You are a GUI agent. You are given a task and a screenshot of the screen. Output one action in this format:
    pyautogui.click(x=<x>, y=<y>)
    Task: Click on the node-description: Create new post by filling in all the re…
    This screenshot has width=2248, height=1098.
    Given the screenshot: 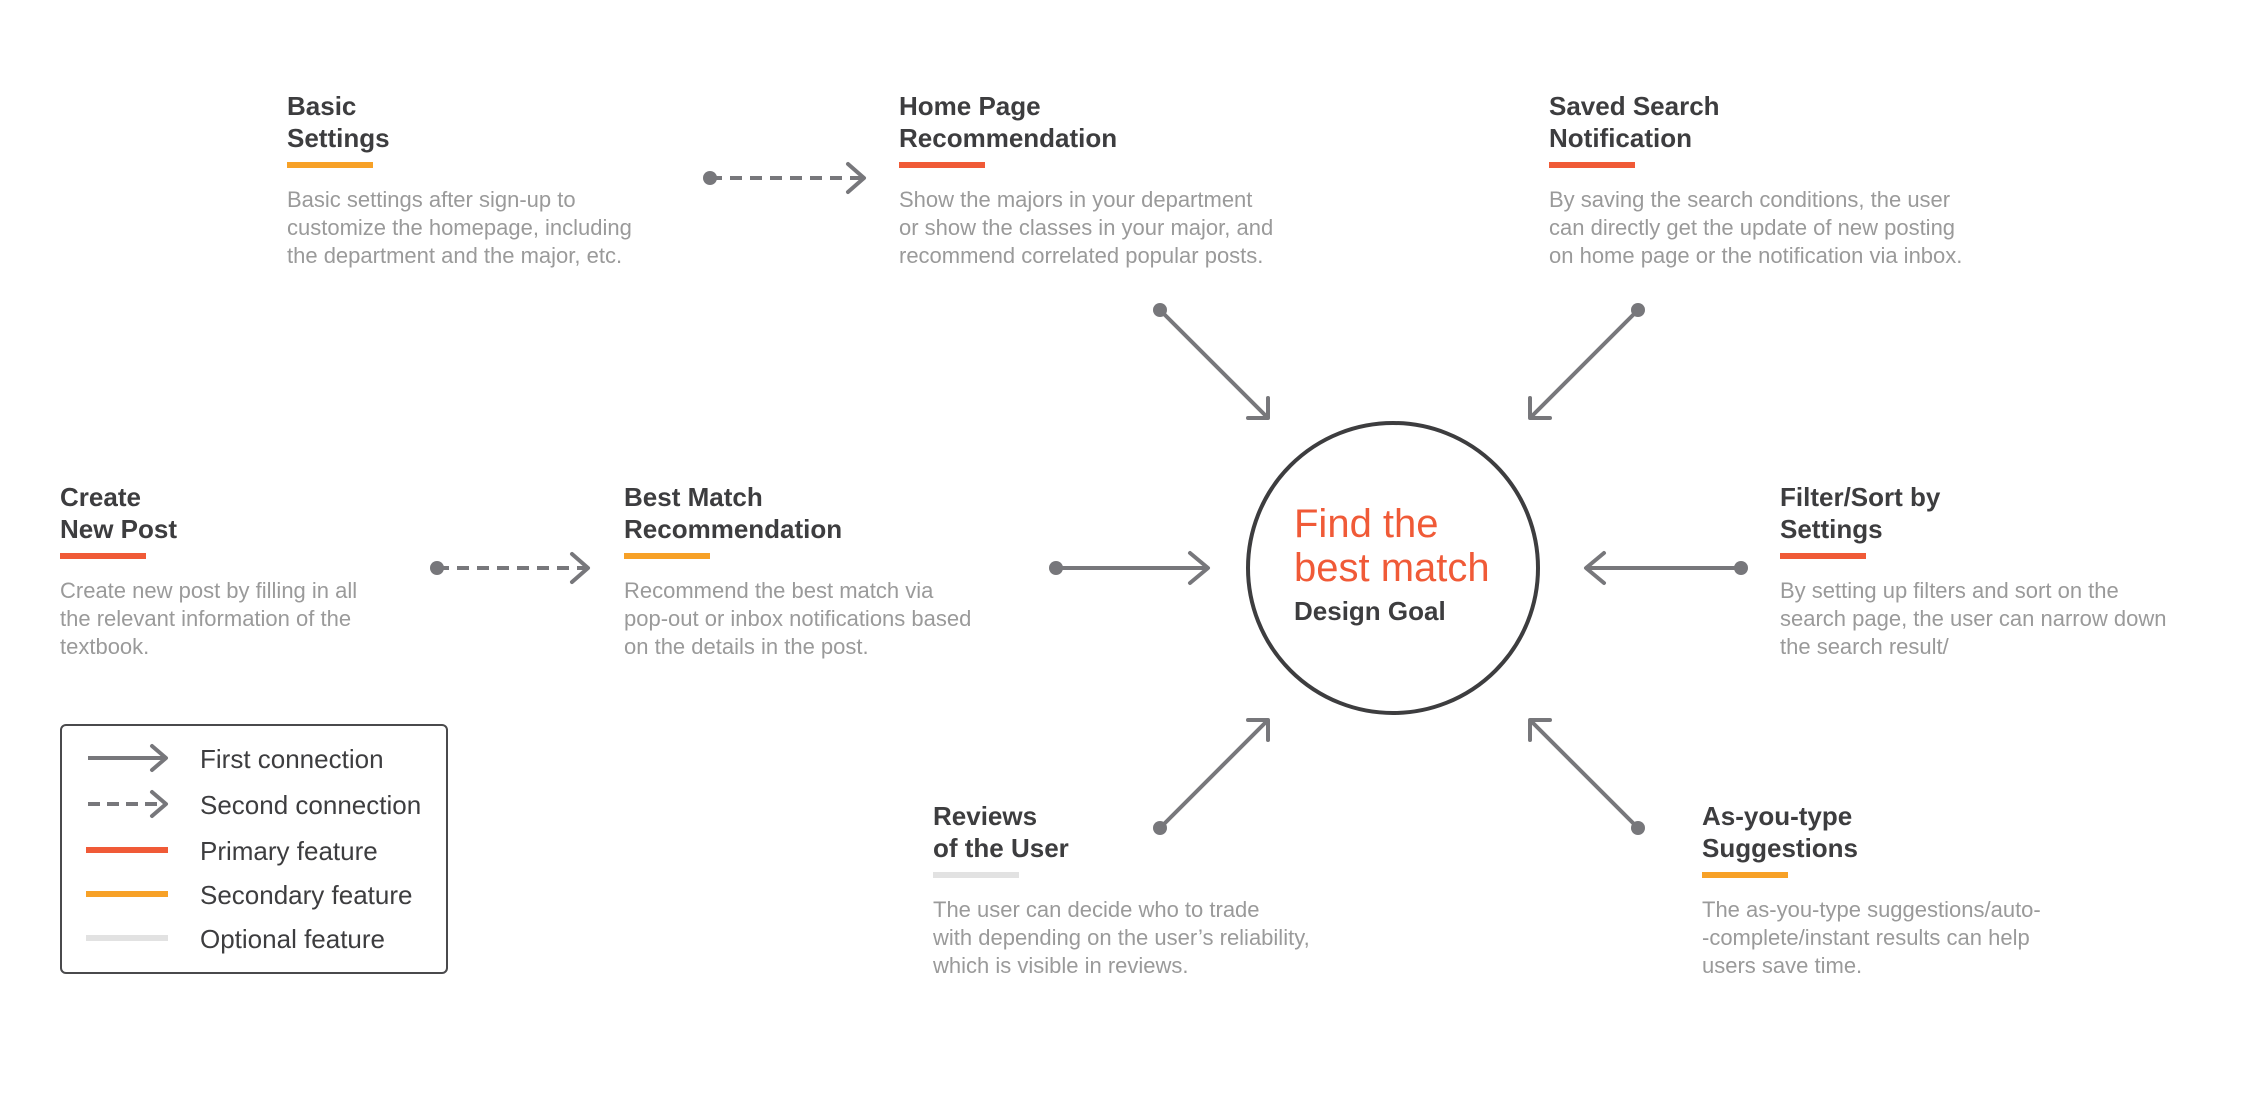 What is the action you would take?
    pyautogui.click(x=209, y=618)
    